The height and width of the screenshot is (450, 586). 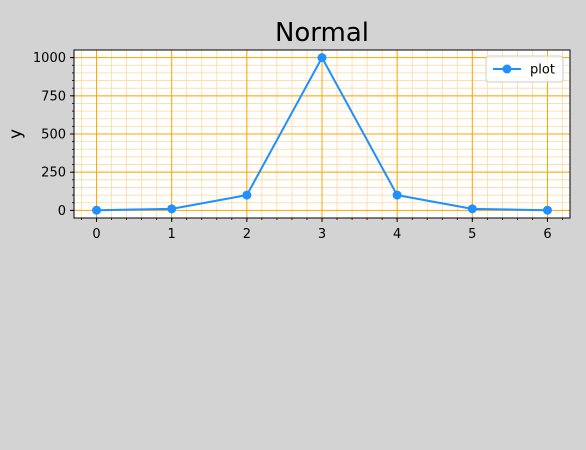 What do you see at coordinates (16, 134) in the screenshot?
I see `y-axis-label: y` at bounding box center [16, 134].